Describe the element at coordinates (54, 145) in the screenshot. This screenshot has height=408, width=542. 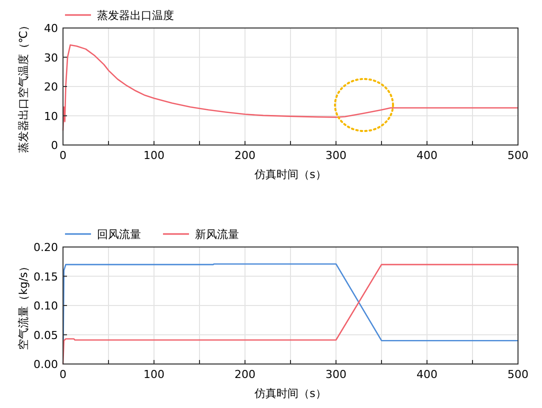
I see `y-tick-label: 0` at that location.